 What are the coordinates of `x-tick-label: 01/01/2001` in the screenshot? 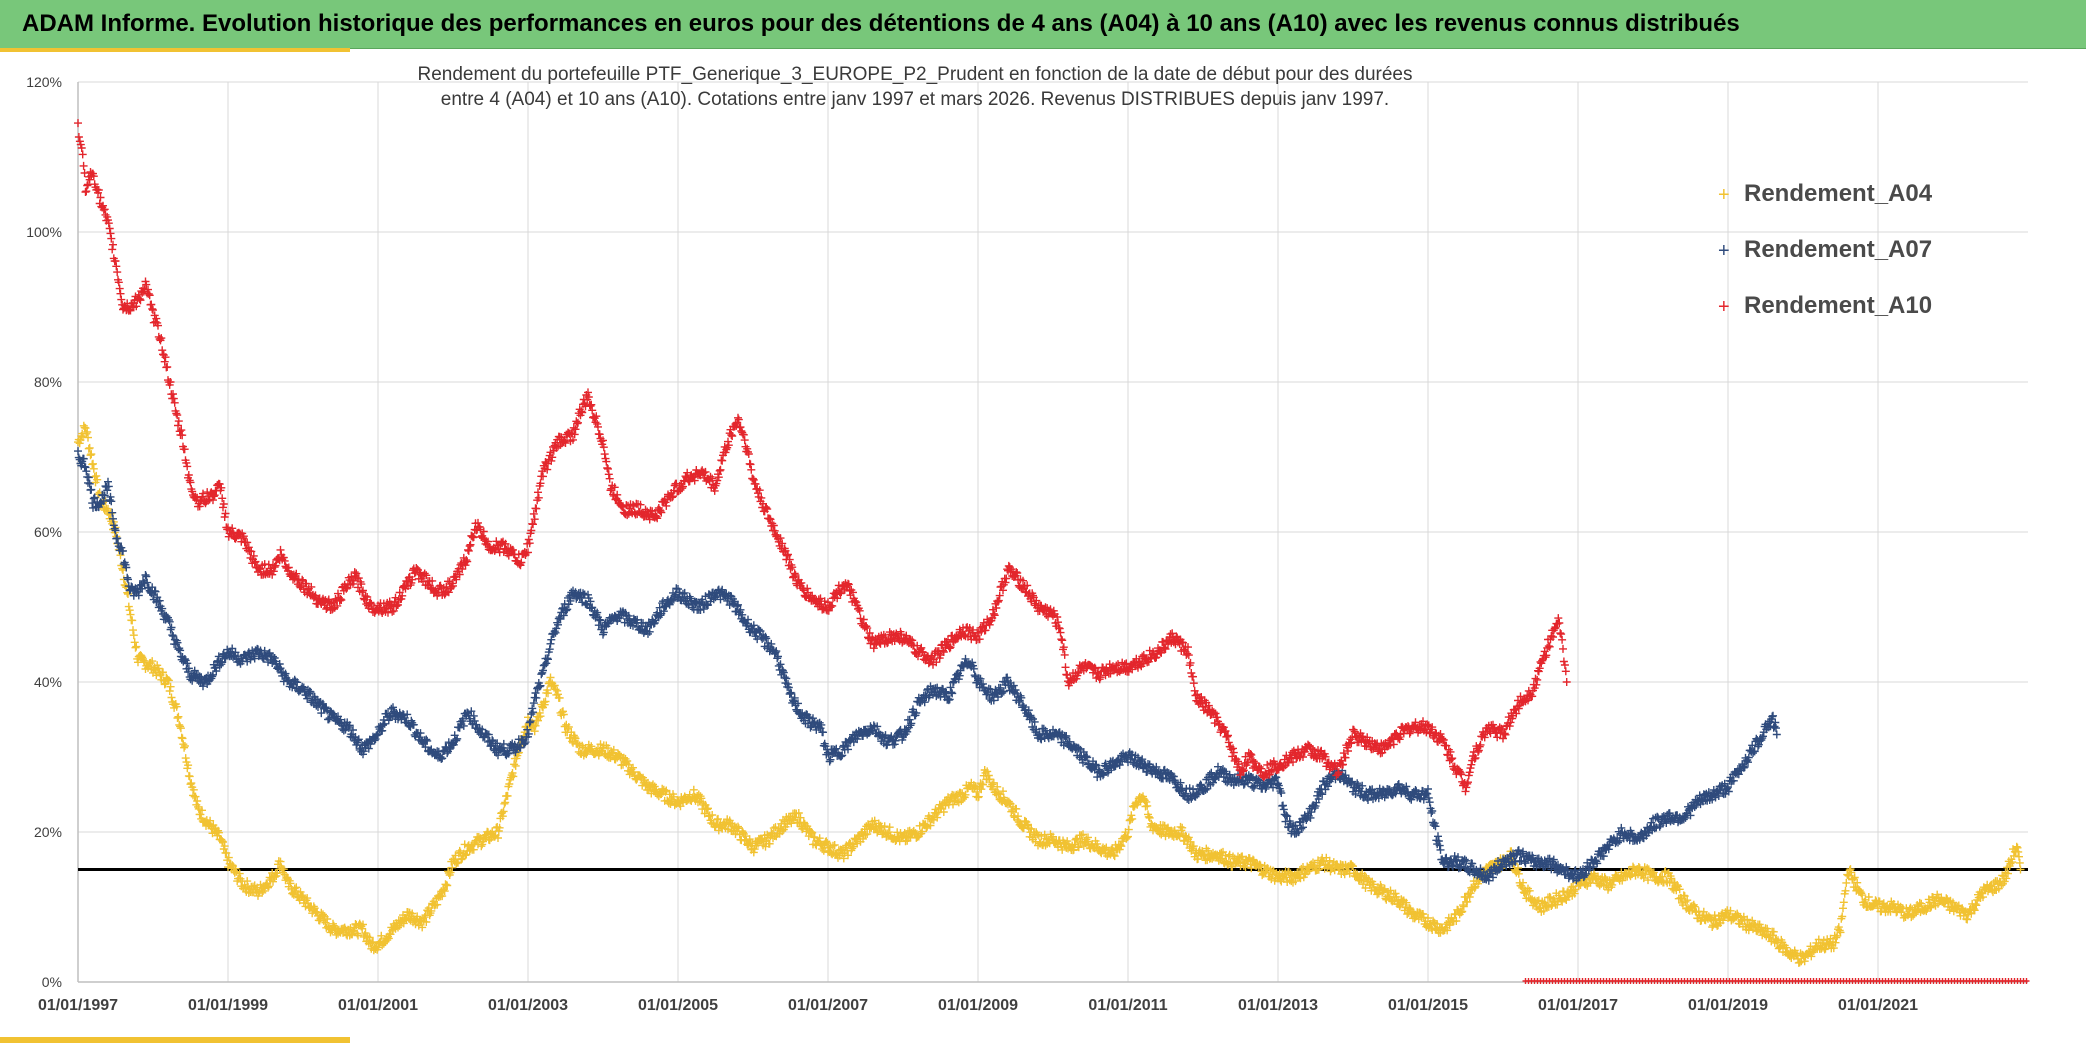 It's located at (378, 1005).